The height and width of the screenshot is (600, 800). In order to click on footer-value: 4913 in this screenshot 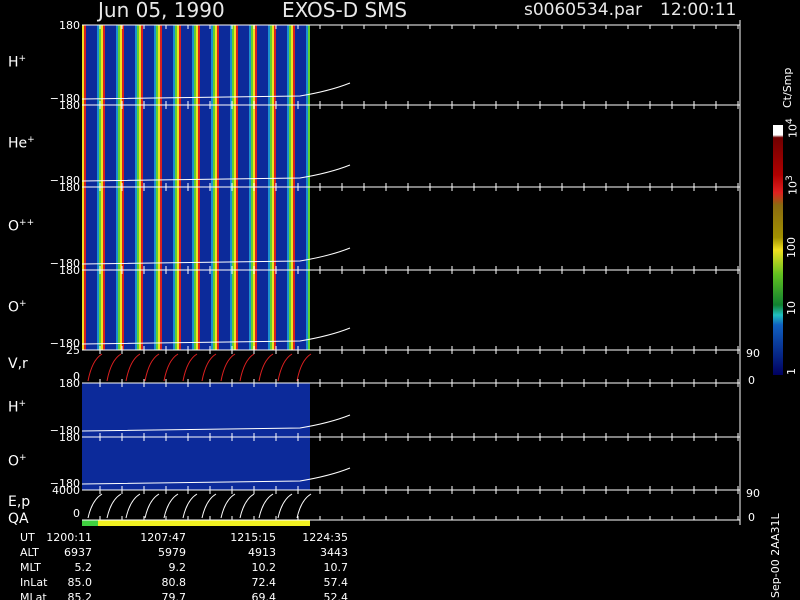, I will do `click(262, 552)`.